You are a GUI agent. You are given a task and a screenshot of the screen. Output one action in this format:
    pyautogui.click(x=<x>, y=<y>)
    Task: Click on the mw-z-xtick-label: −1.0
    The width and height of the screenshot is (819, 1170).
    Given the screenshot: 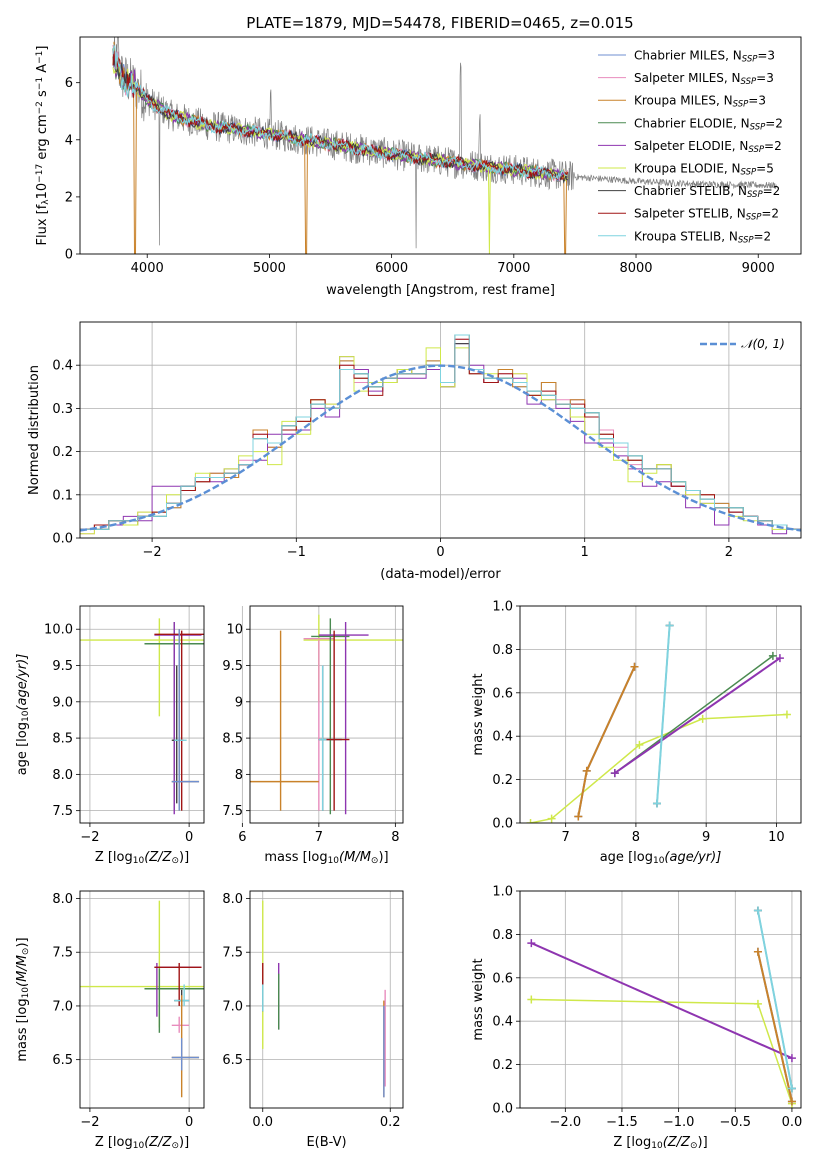 What is the action you would take?
    pyautogui.click(x=679, y=1122)
    